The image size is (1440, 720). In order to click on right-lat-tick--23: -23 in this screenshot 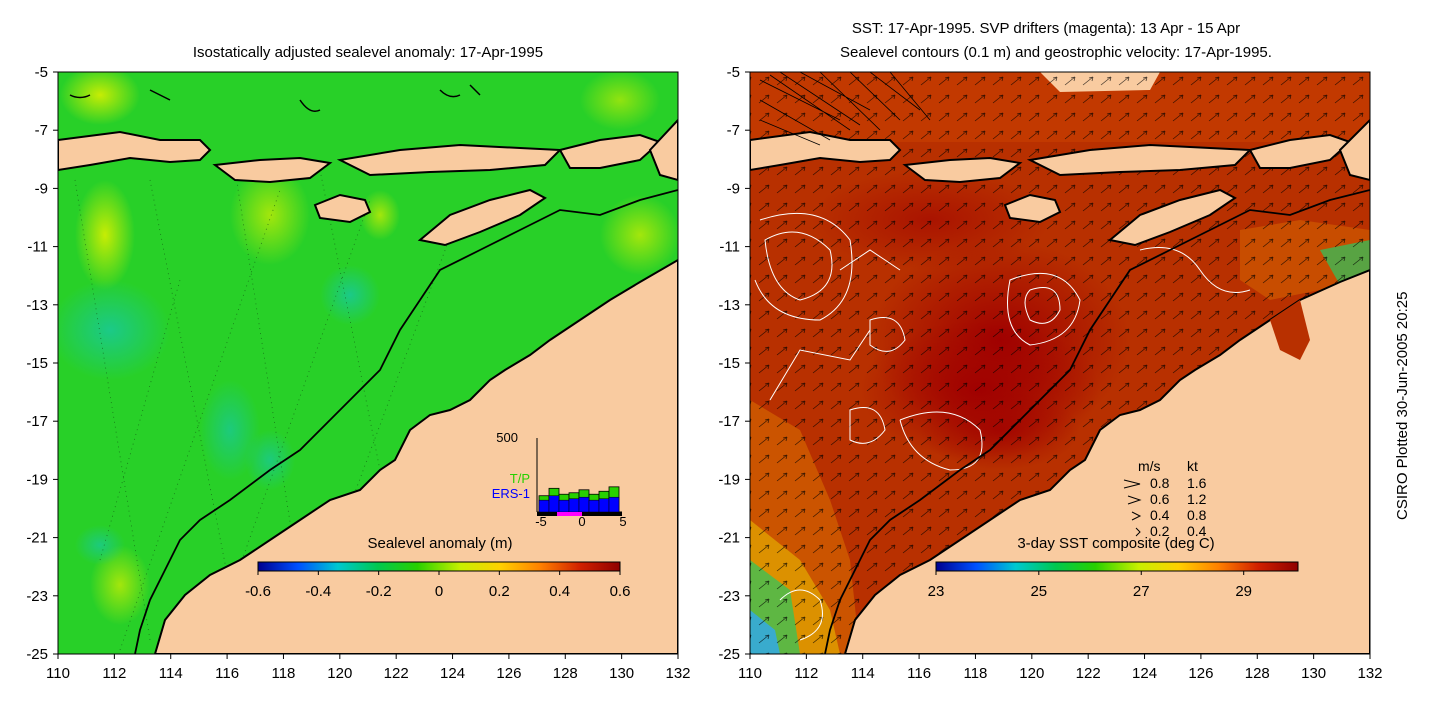, I will do `click(729, 596)`.